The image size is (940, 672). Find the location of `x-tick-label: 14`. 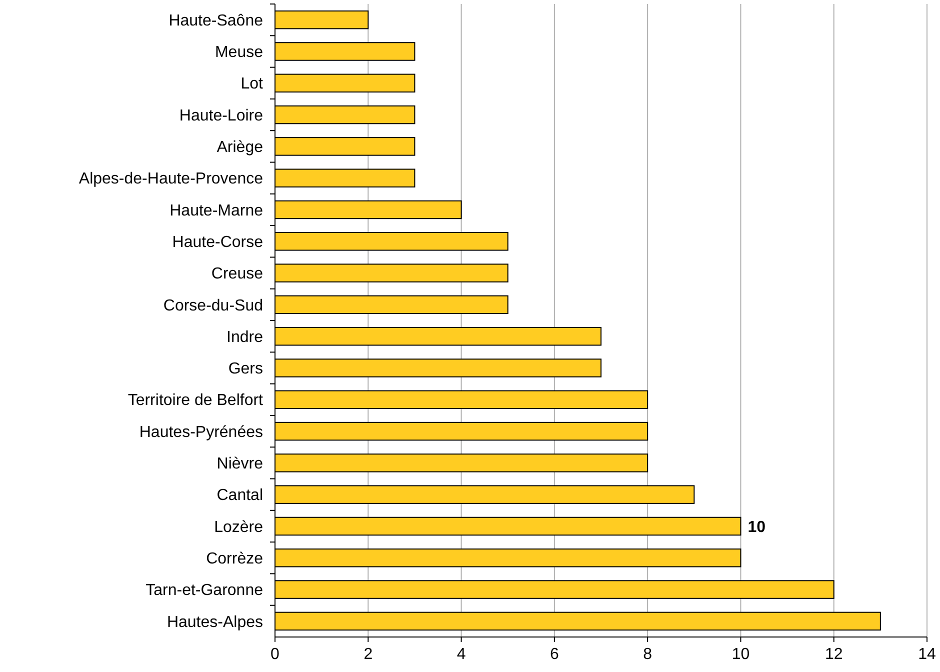

x-tick-label: 14 is located at coordinates (927, 654).